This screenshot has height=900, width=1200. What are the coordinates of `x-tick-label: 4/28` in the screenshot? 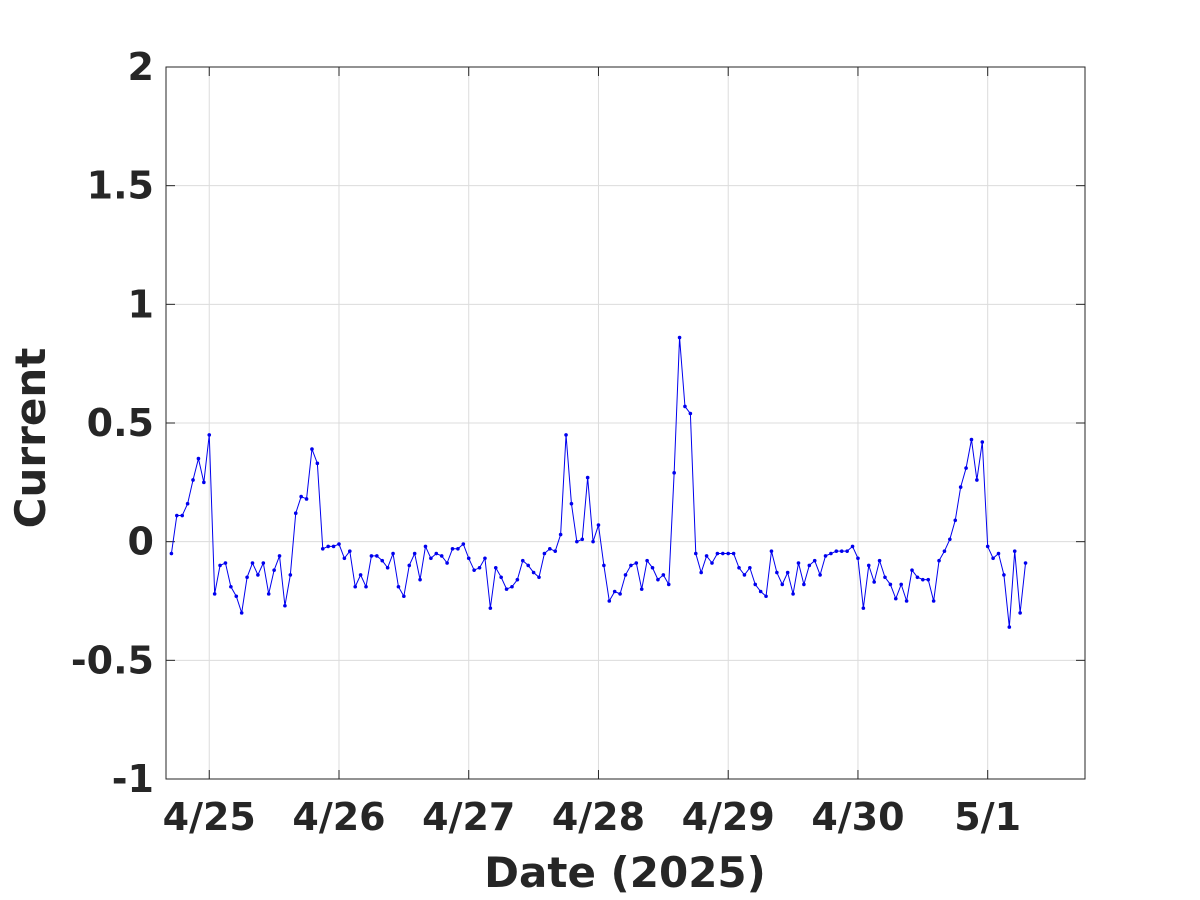 It's located at (598, 817).